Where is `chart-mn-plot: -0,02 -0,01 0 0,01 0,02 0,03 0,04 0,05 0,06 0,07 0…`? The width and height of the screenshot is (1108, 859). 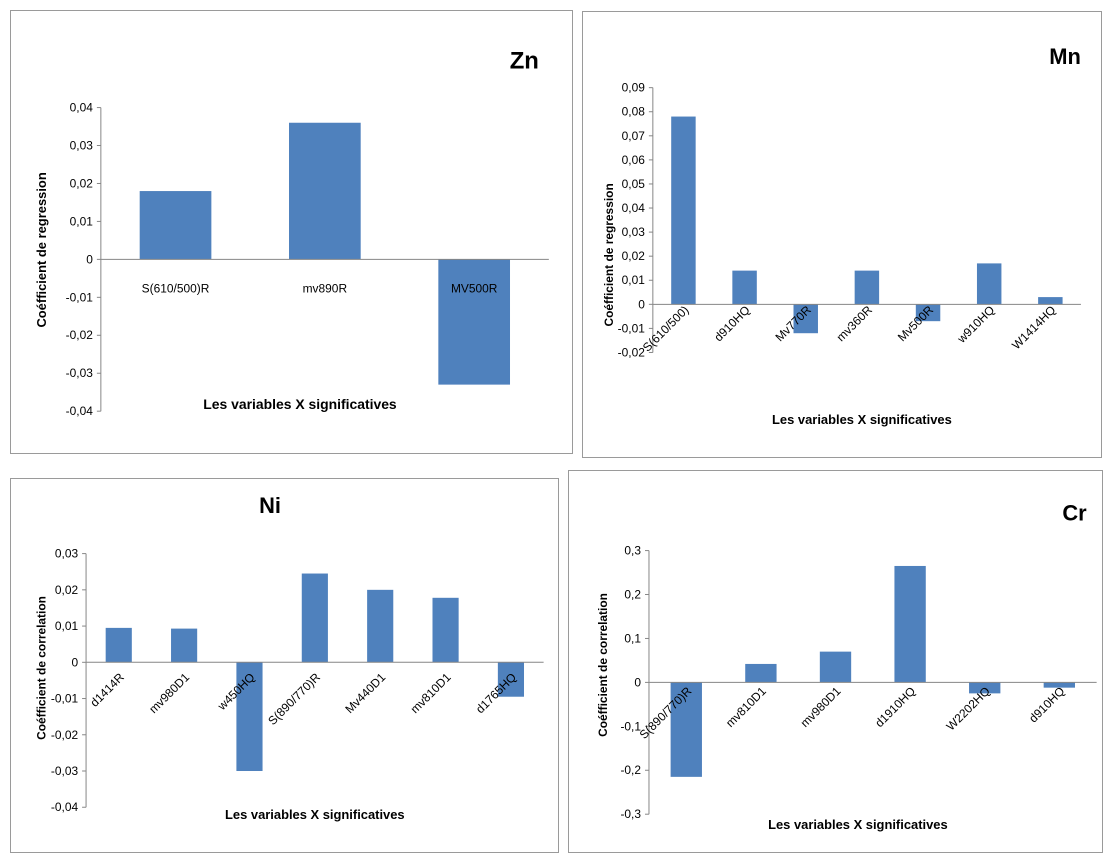
chart-mn-plot: -0,02 -0,01 0 0,01 0,02 0,03 0,04 0,05 0,06 0,07 0… is located at coordinates (849, 220).